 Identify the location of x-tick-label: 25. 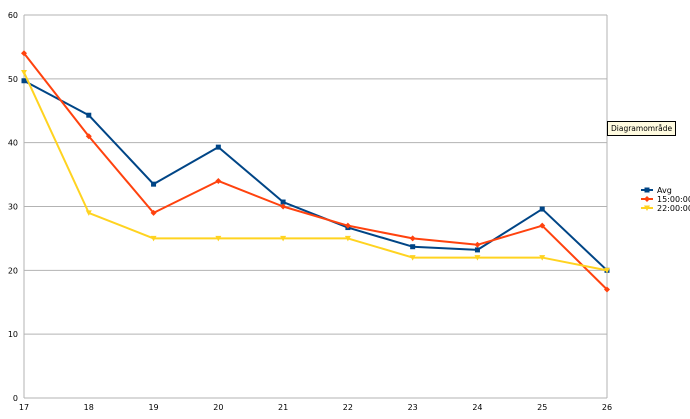
(542, 407).